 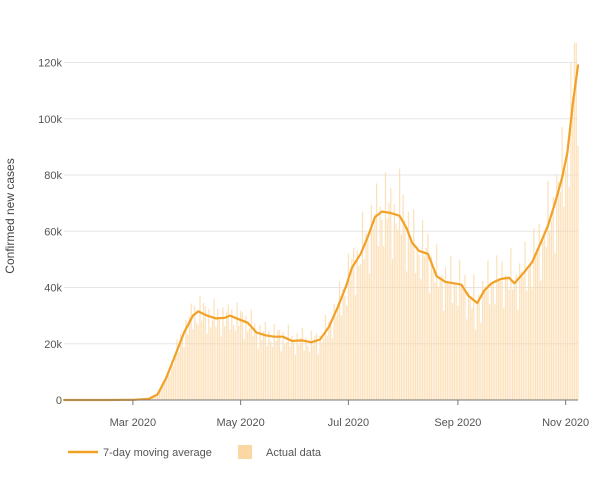 I want to click on x-tick-label: Mar 2020, so click(x=133, y=423).